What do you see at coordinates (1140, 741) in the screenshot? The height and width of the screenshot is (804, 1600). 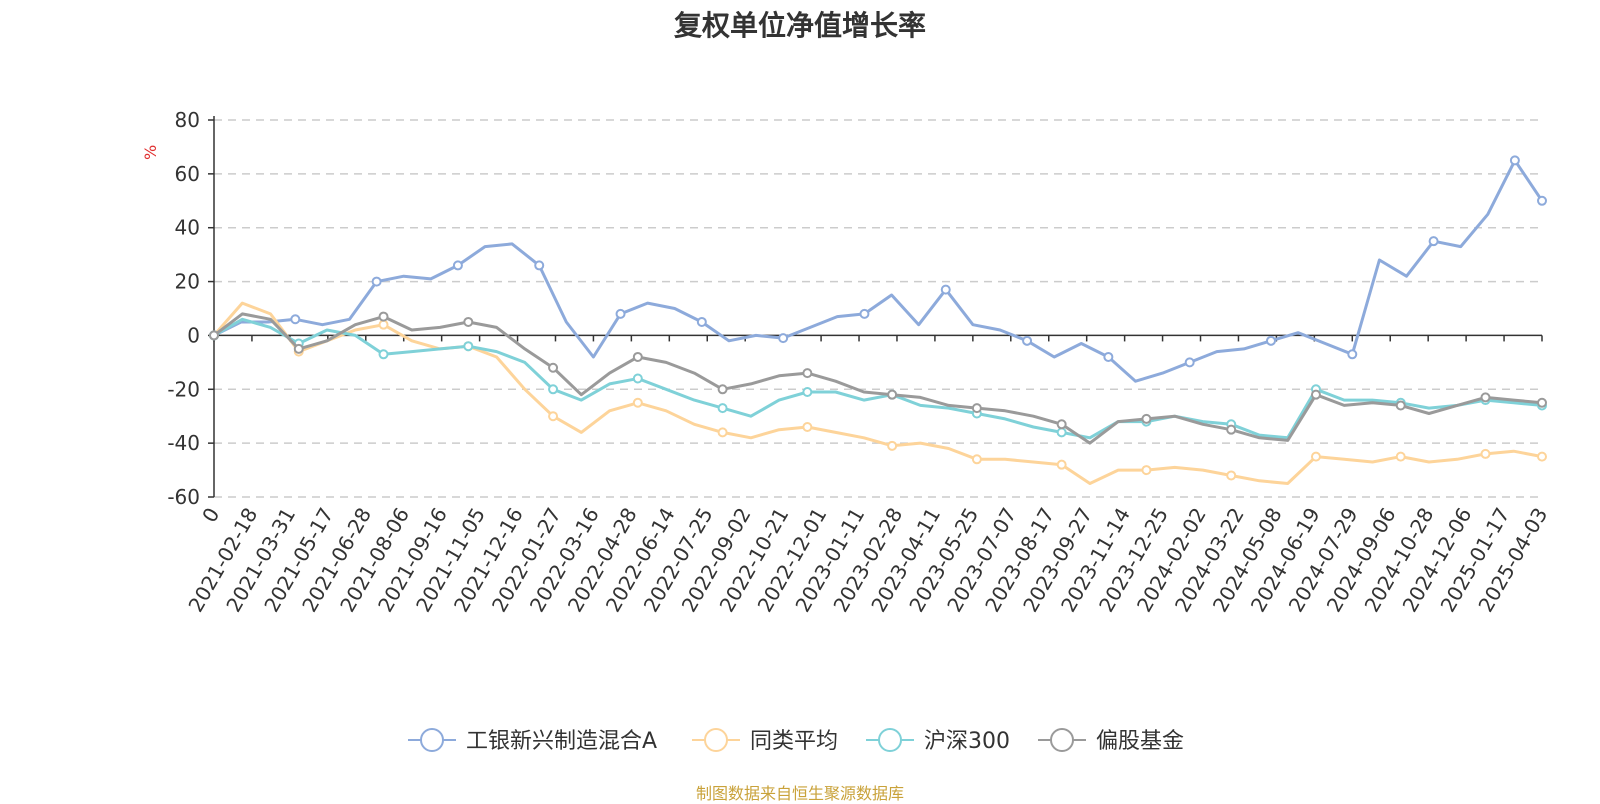 I see `legend-label: 偏股基金` at bounding box center [1140, 741].